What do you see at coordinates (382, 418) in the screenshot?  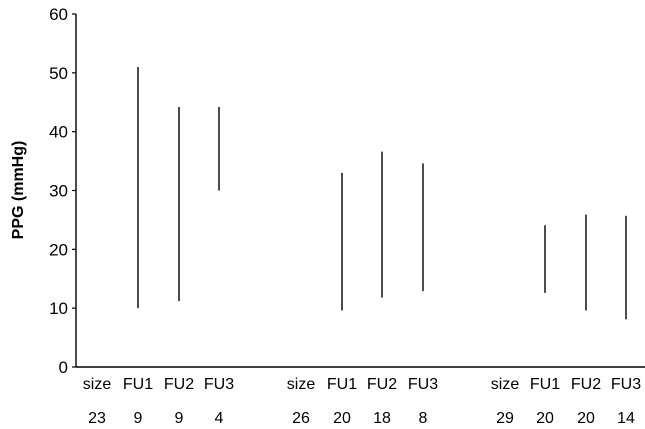 I see `sample-count-label: 18` at bounding box center [382, 418].